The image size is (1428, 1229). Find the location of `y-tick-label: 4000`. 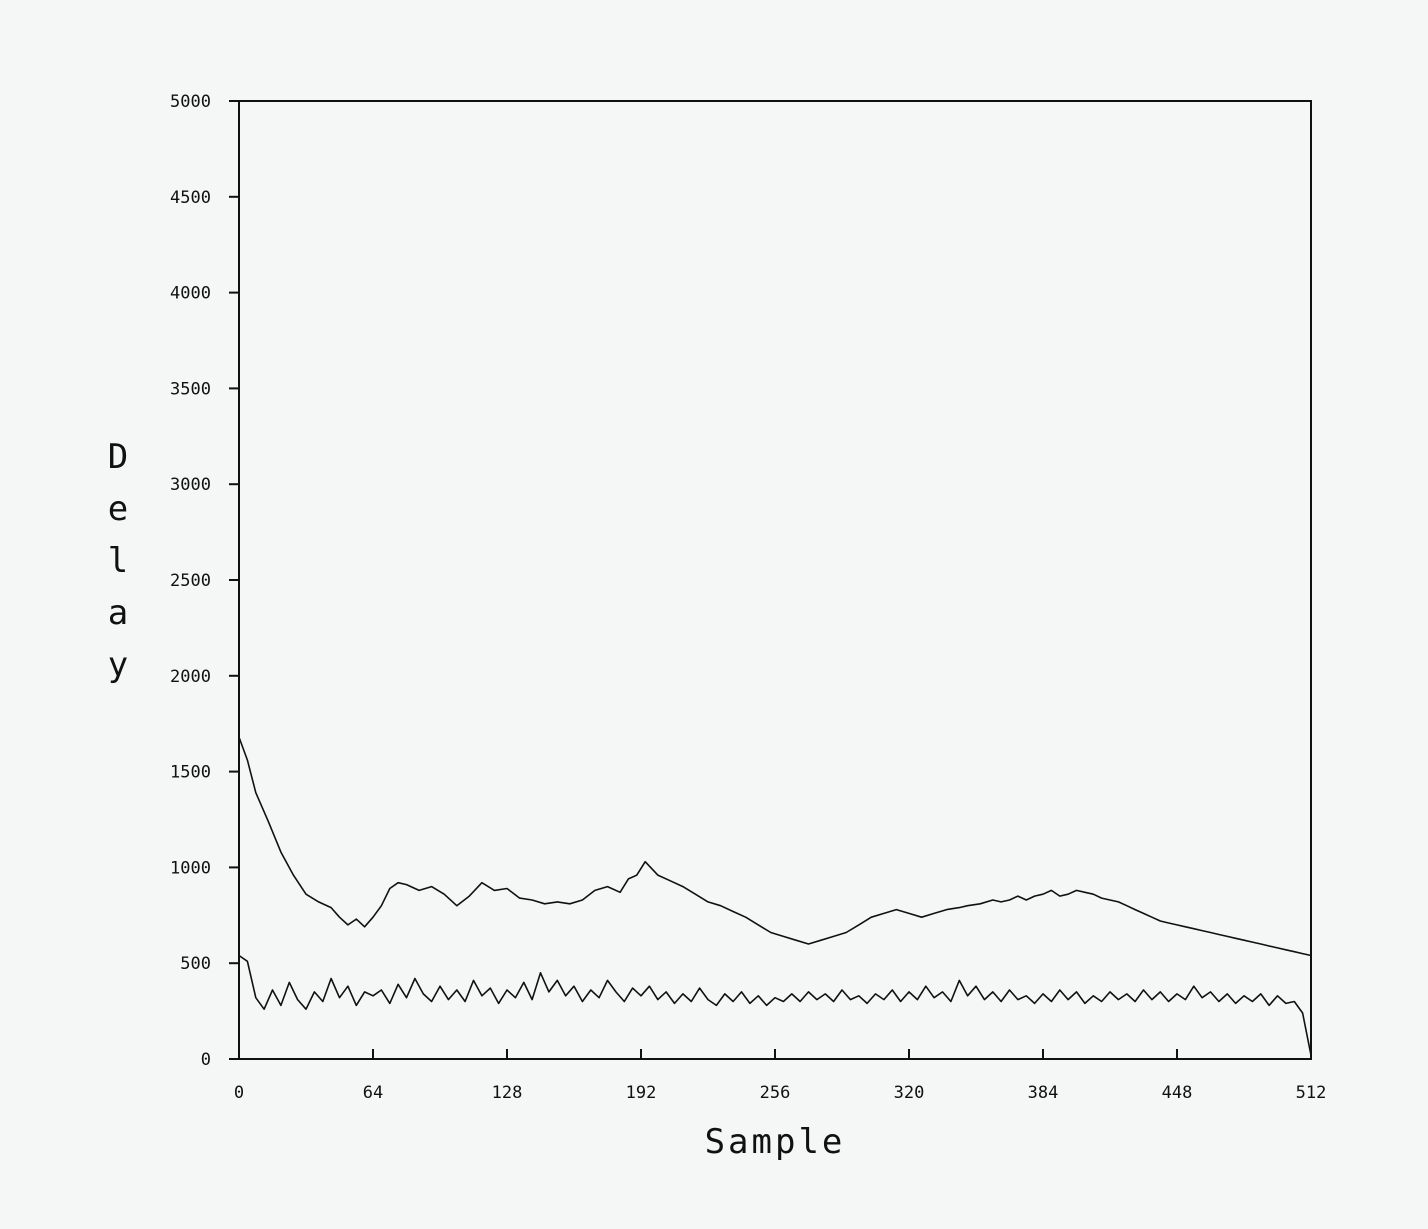

y-tick-label: 4000 is located at coordinates (190, 294).